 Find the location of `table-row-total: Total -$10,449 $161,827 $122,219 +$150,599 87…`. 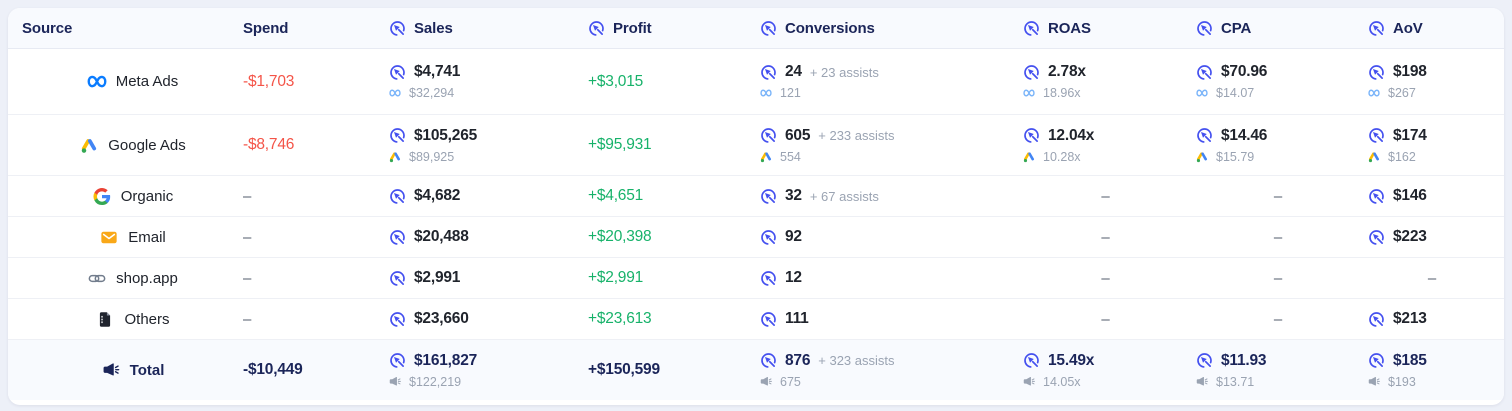

table-row-total: Total -$10,449 $161,827 $122,219 +$150,599 87… is located at coordinates (756, 370).